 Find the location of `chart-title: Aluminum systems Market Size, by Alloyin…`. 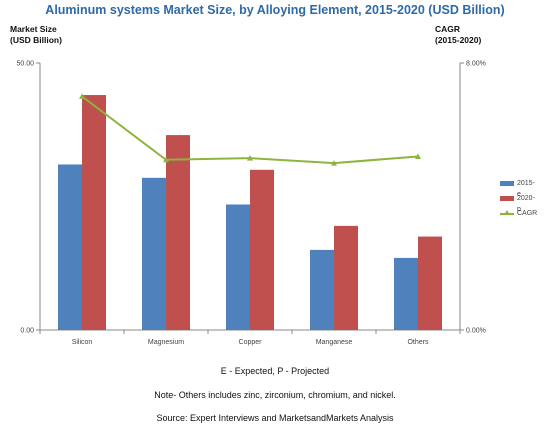

chart-title: Aluminum systems Market Size, by Alloyin… is located at coordinates (275, 10).